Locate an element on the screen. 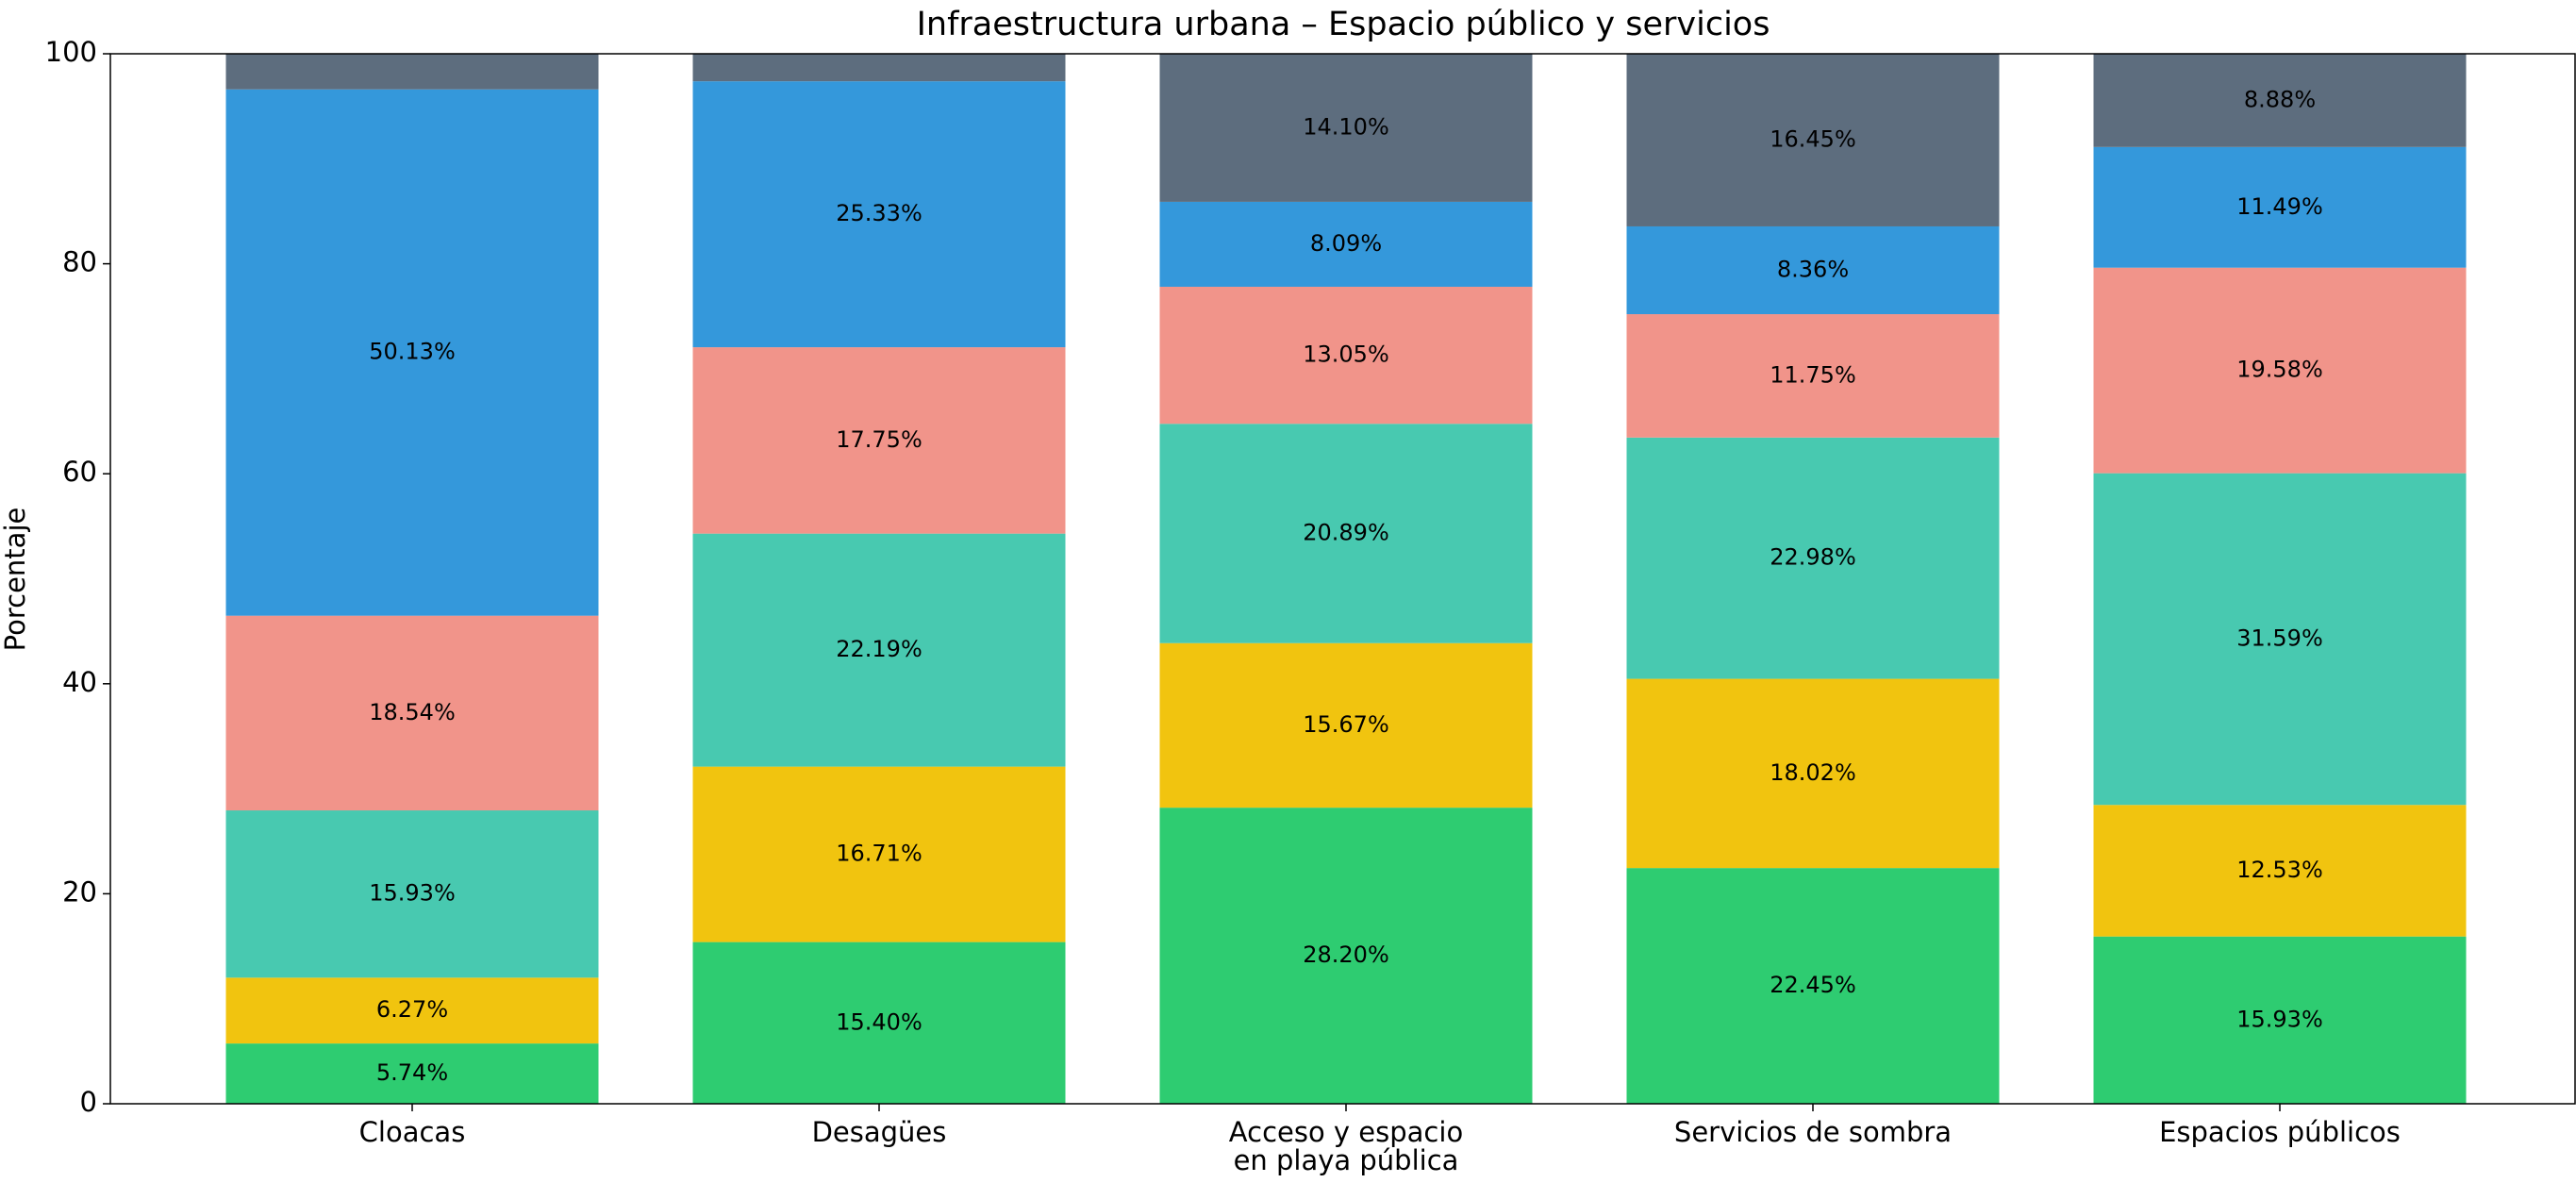  value-label: 8.09% is located at coordinates (1346, 243).